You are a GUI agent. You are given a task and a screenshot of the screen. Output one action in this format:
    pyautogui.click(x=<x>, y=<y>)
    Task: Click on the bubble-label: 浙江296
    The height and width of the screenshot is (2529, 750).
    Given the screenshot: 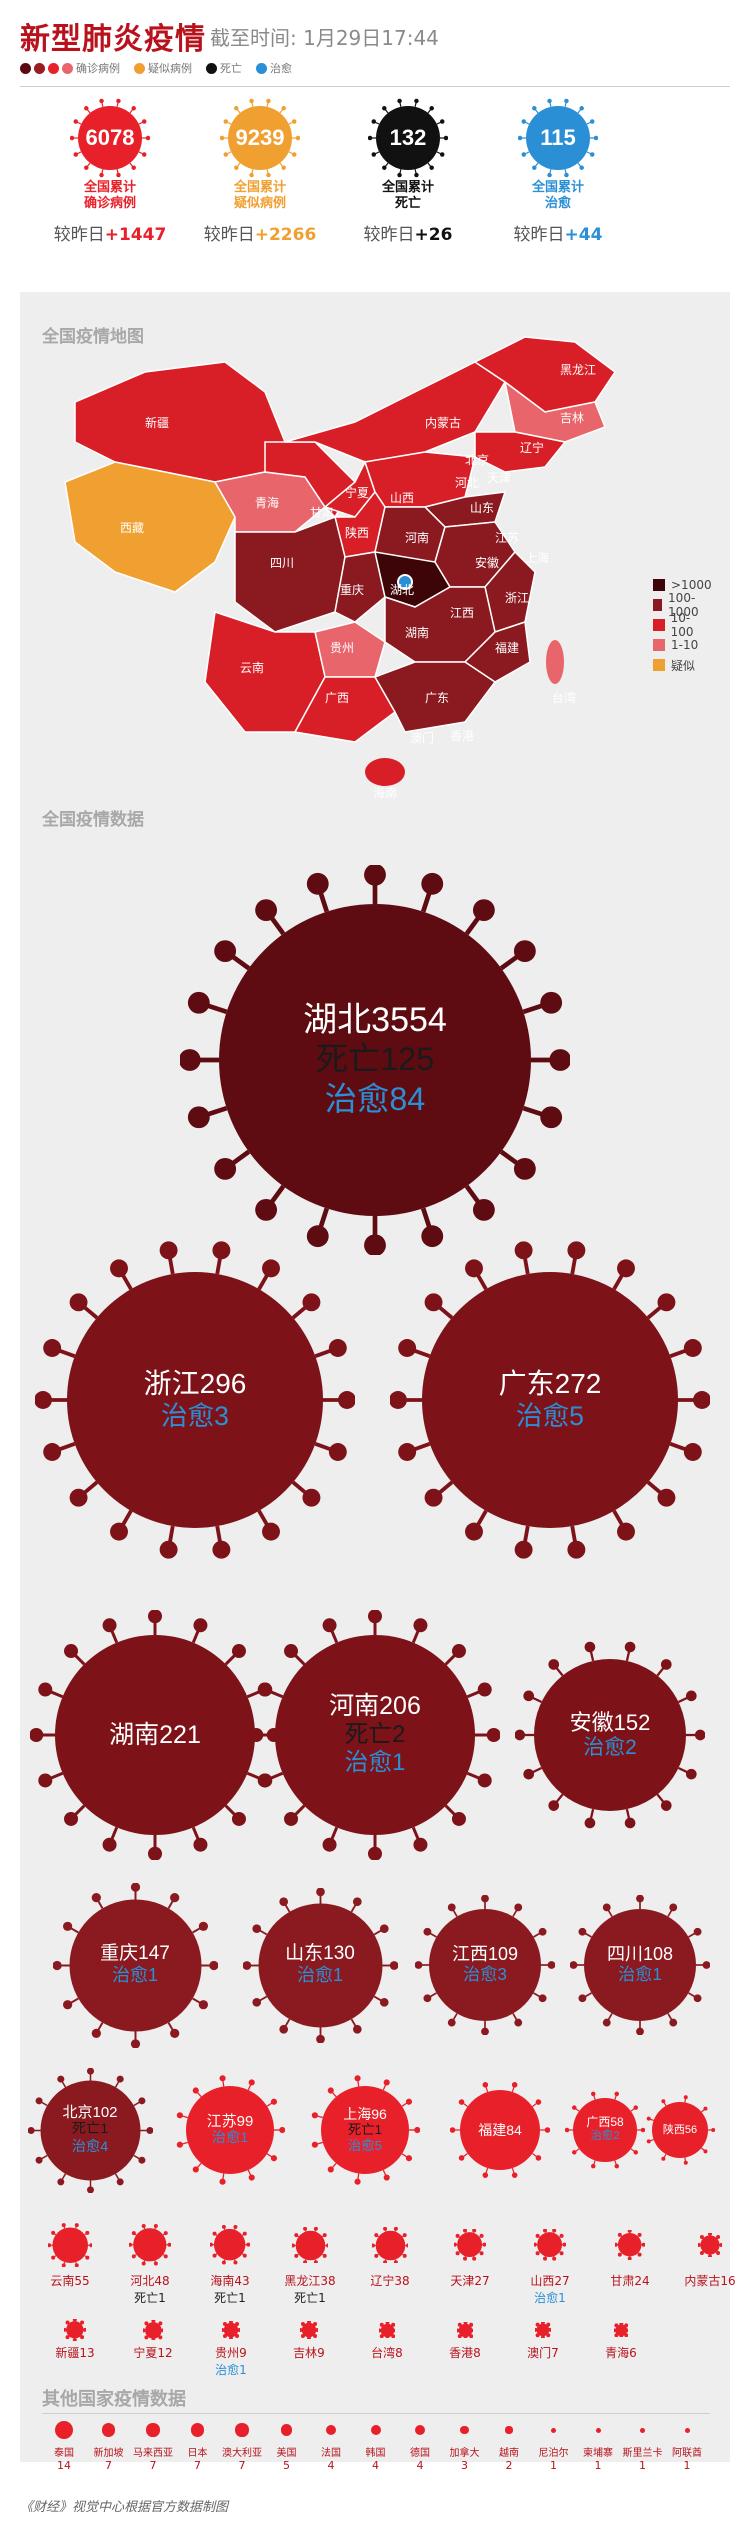 What is the action you would take?
    pyautogui.click(x=195, y=1383)
    